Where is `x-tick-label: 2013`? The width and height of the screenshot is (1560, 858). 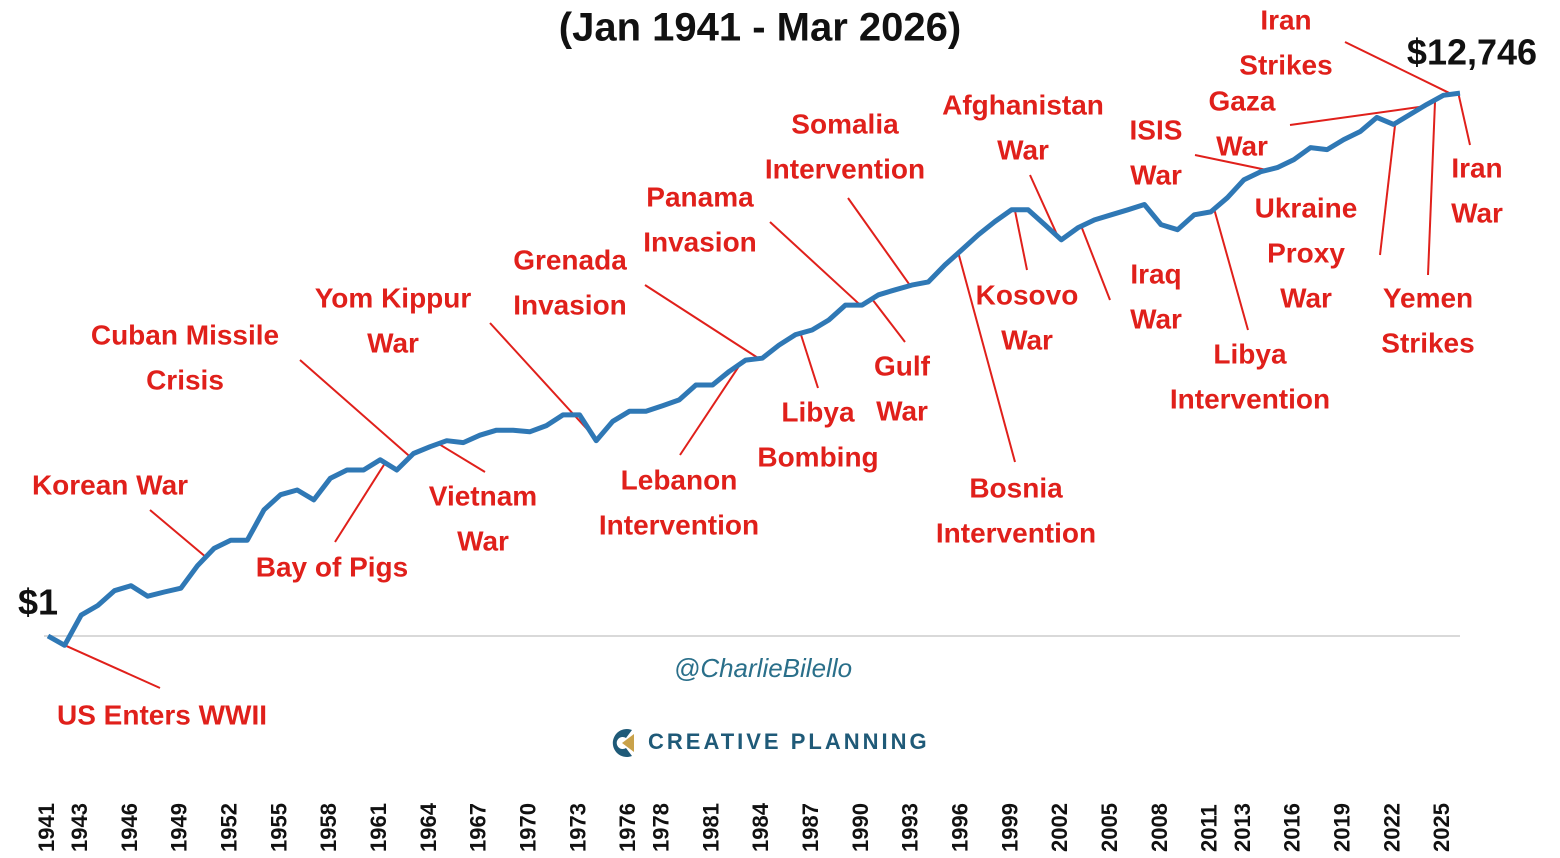
x-tick-label: 2013 is located at coordinates (1242, 827).